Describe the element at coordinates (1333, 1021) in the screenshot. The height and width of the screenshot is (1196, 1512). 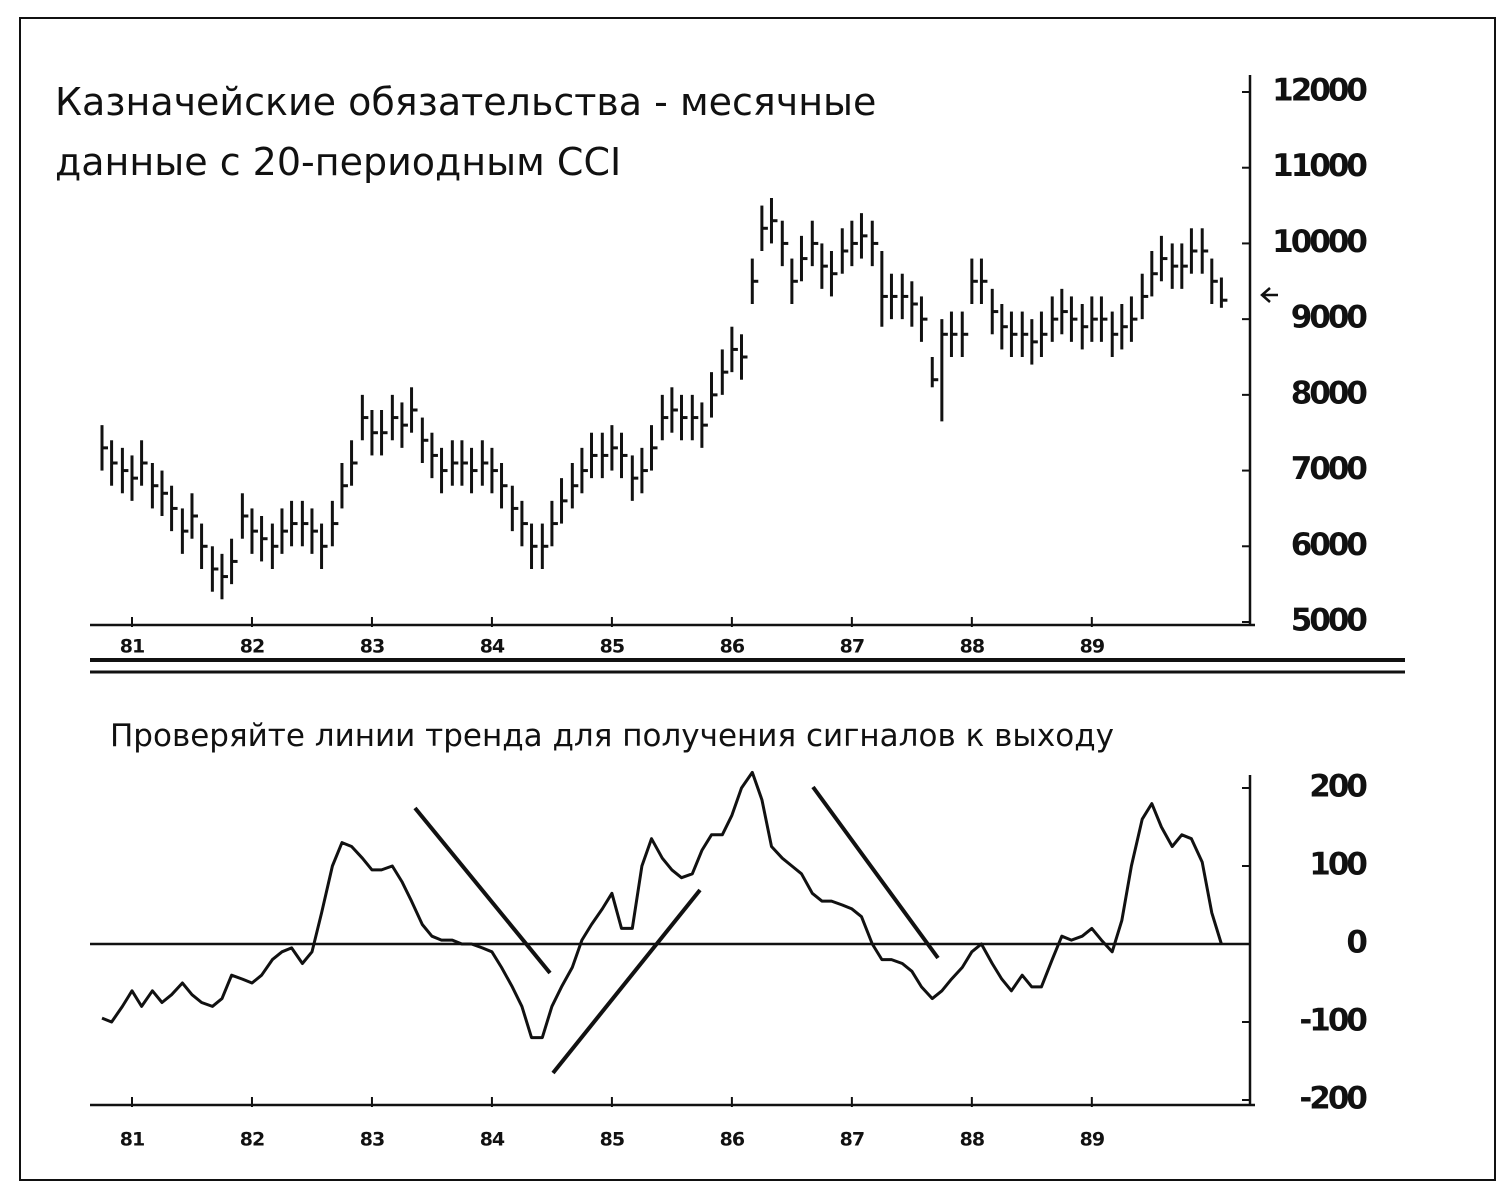
I see `y-tick-label: -100` at that location.